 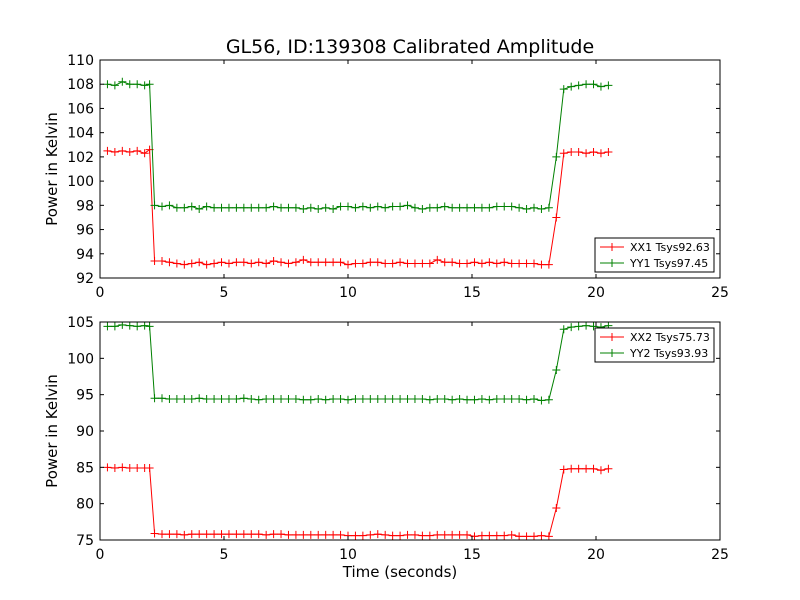 What do you see at coordinates (80, 85) in the screenshot?
I see `top-y-tick-label: 108` at bounding box center [80, 85].